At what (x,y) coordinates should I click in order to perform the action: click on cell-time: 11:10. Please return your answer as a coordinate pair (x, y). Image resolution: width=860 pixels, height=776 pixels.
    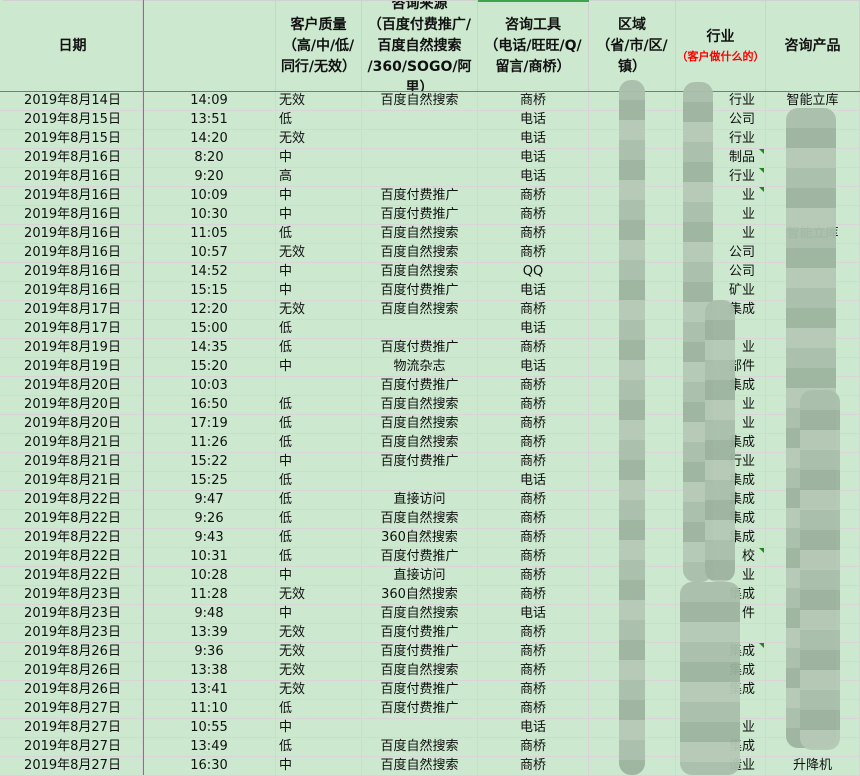
    Looking at the image, I should click on (209, 709).